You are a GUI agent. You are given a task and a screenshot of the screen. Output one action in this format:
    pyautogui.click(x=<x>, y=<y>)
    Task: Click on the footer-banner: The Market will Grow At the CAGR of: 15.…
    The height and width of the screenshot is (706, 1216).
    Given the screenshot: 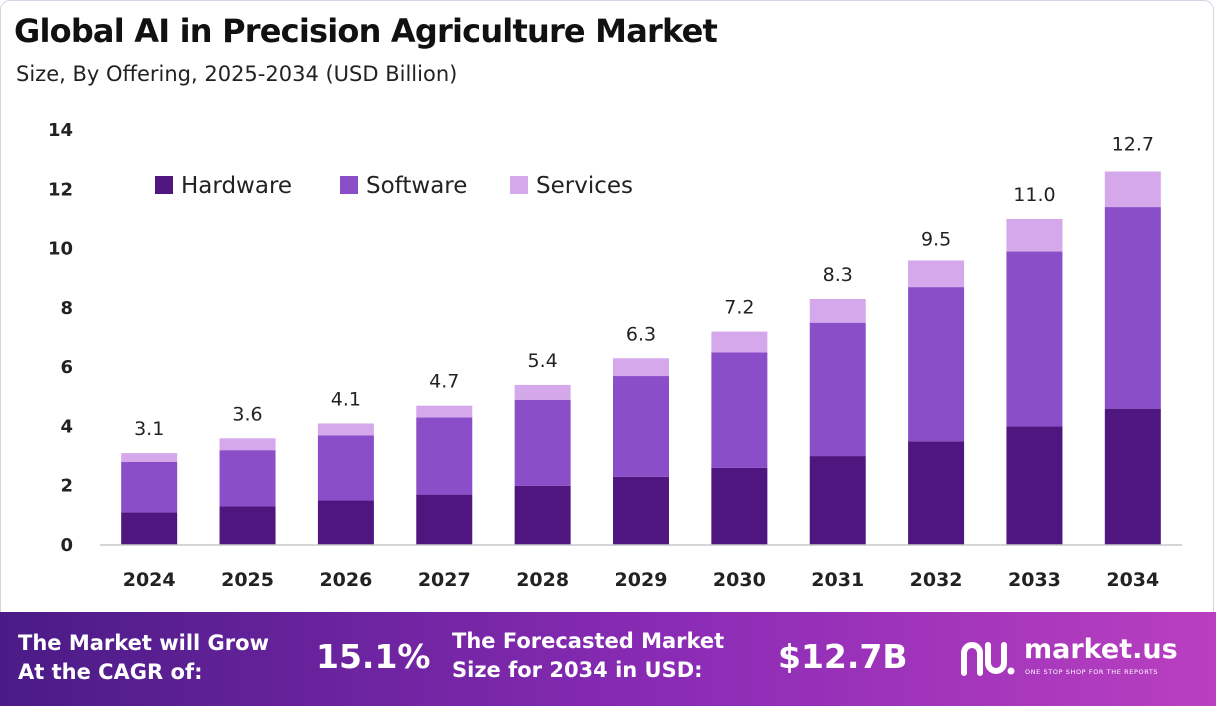 What is the action you would take?
    pyautogui.click(x=608, y=659)
    